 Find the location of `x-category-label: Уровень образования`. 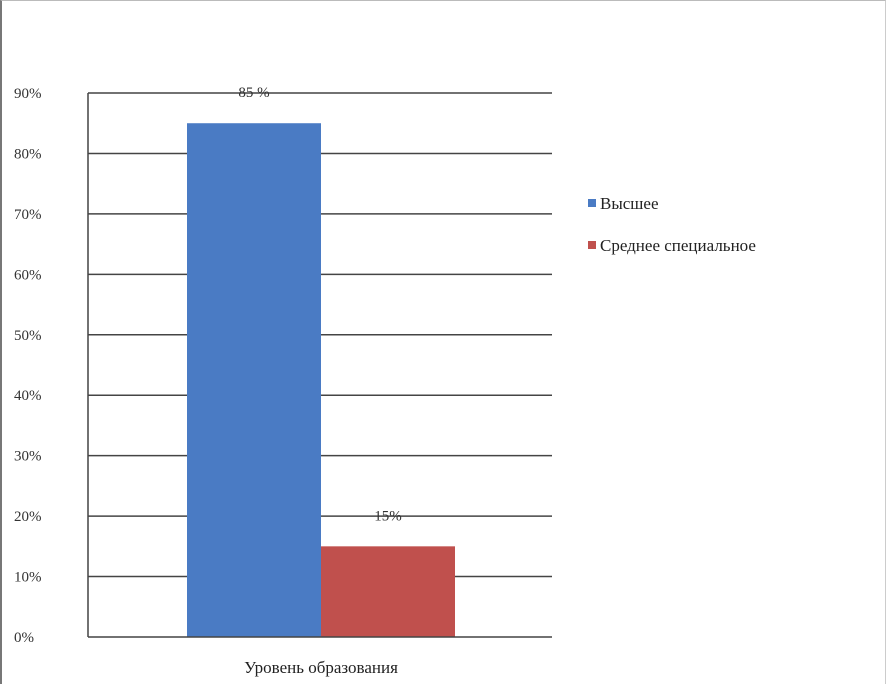

x-category-label: Уровень образования is located at coordinates (321, 667).